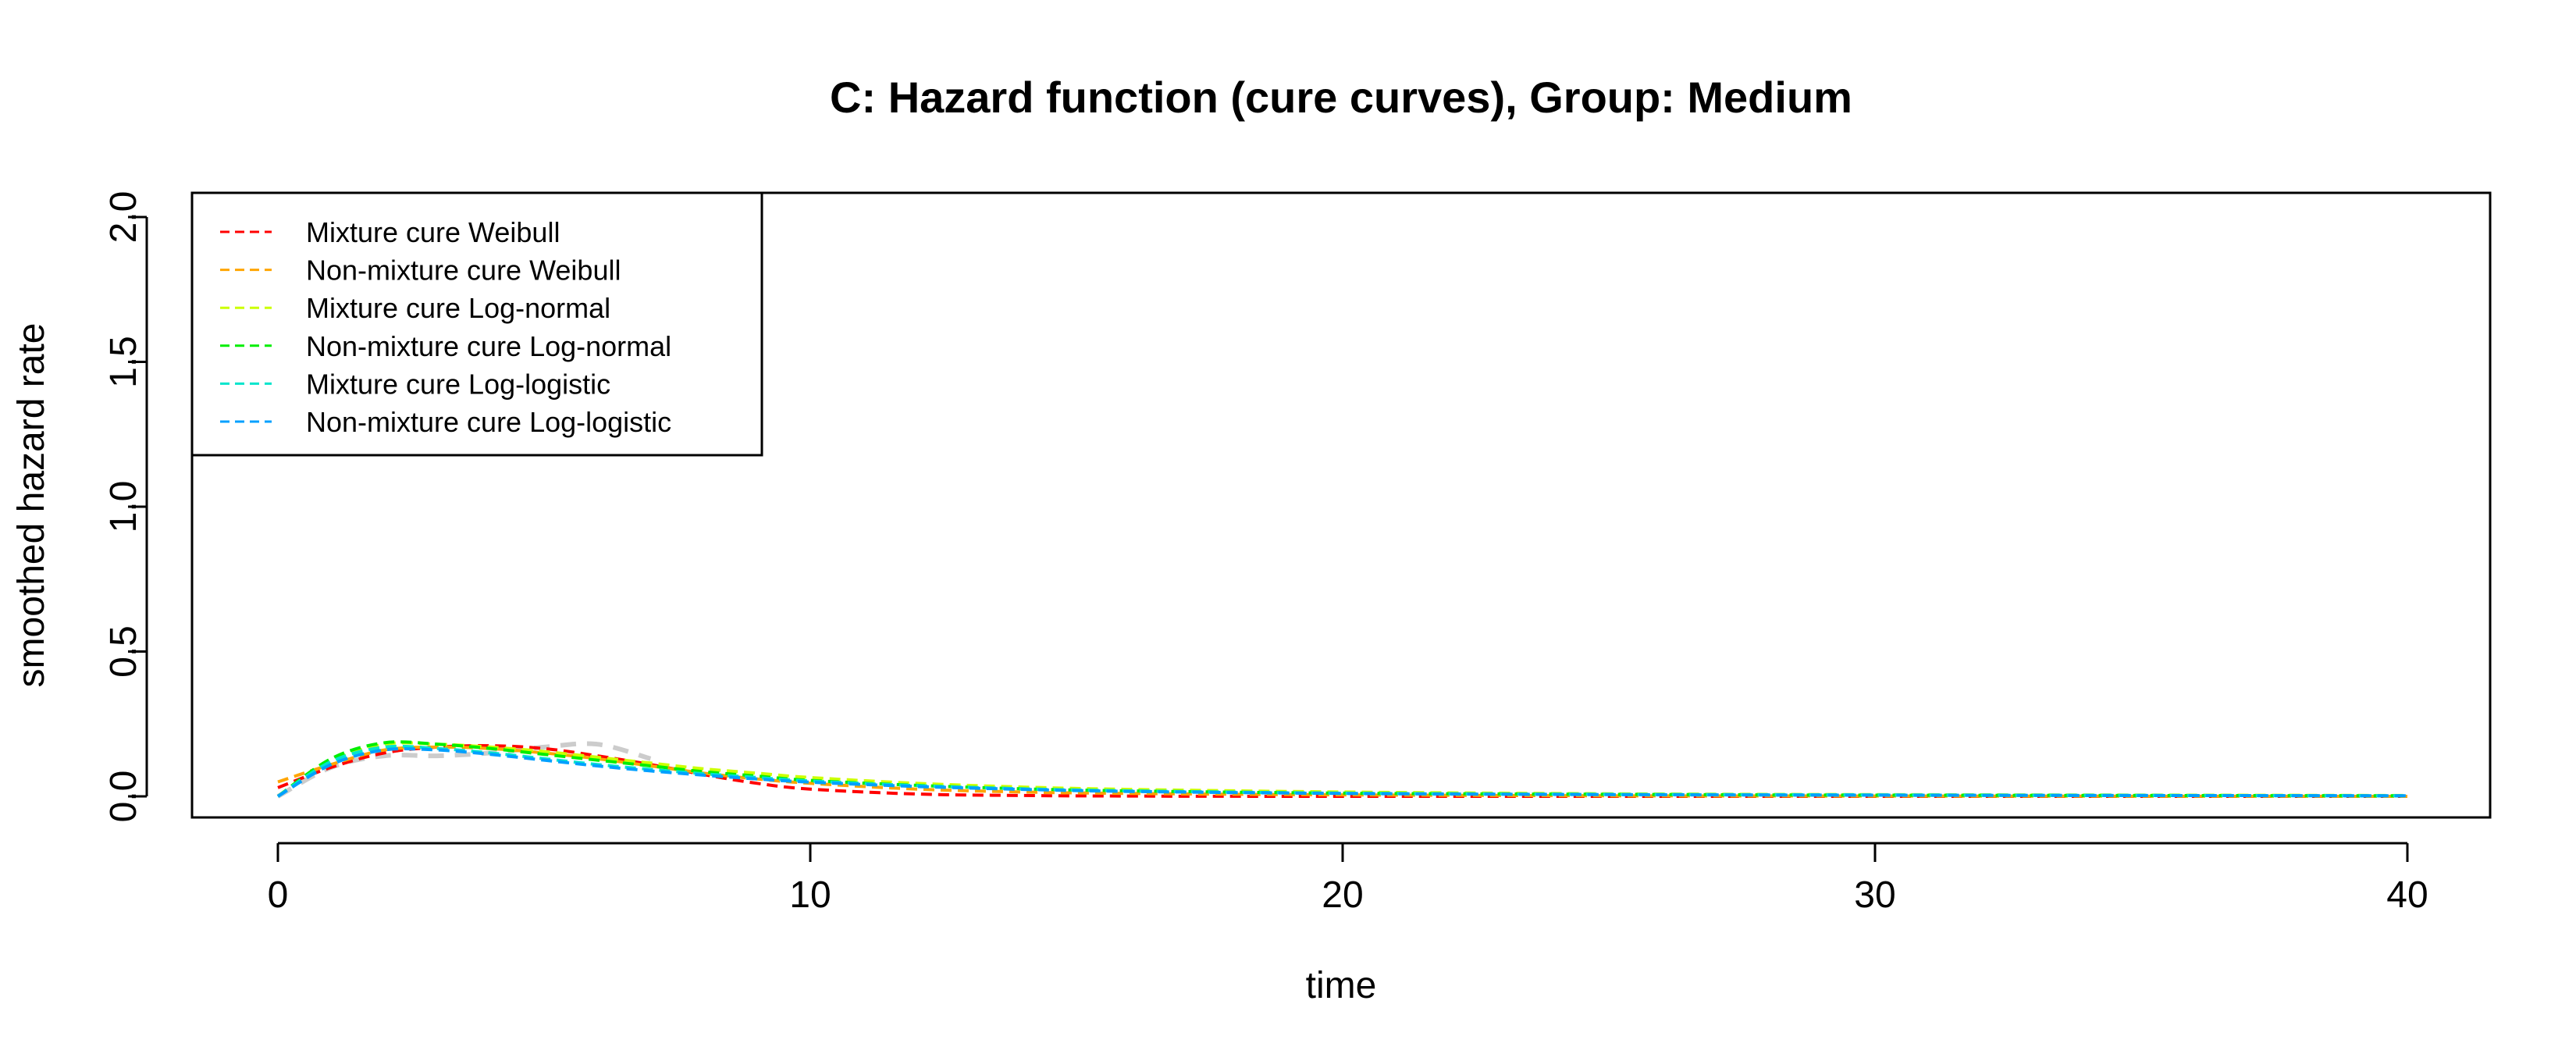 The image size is (2576, 1054). What do you see at coordinates (278, 895) in the screenshot?
I see `x-tick-label: 0` at bounding box center [278, 895].